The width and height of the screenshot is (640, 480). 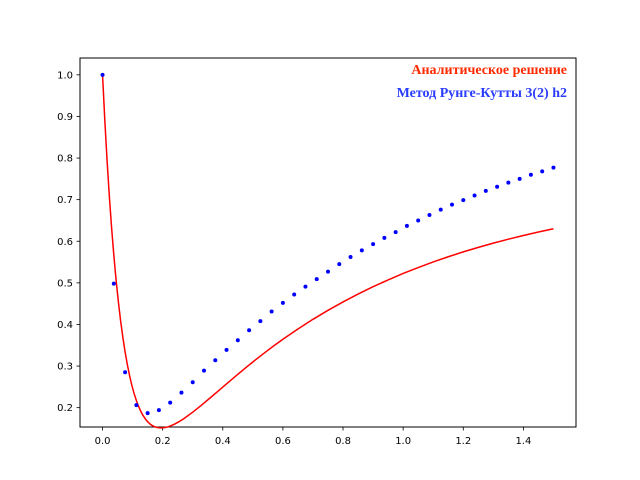 I want to click on x-tick-label: 1.2, so click(x=463, y=441).